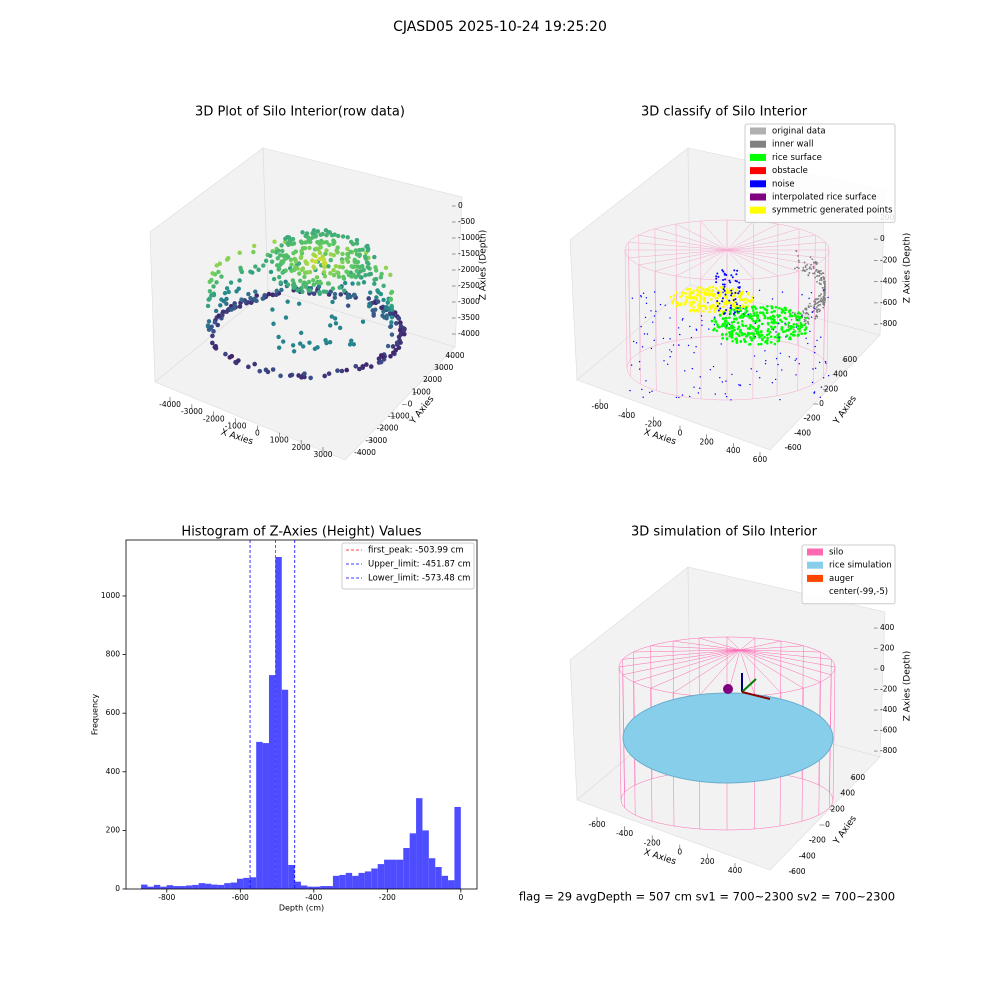 This screenshot has width=1000, height=1000. I want to click on chart-title: 3D Plot of Silo Interior(row data), so click(300, 112).